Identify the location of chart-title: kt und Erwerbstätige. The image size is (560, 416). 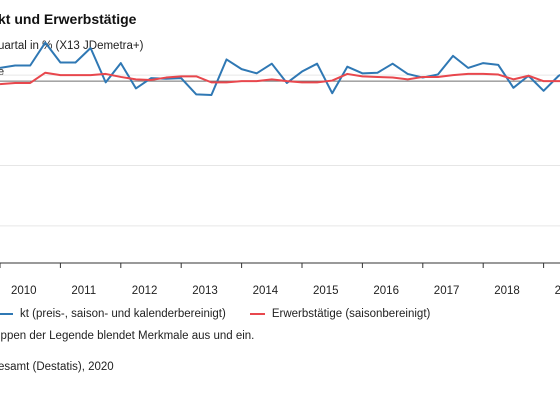
(68, 19).